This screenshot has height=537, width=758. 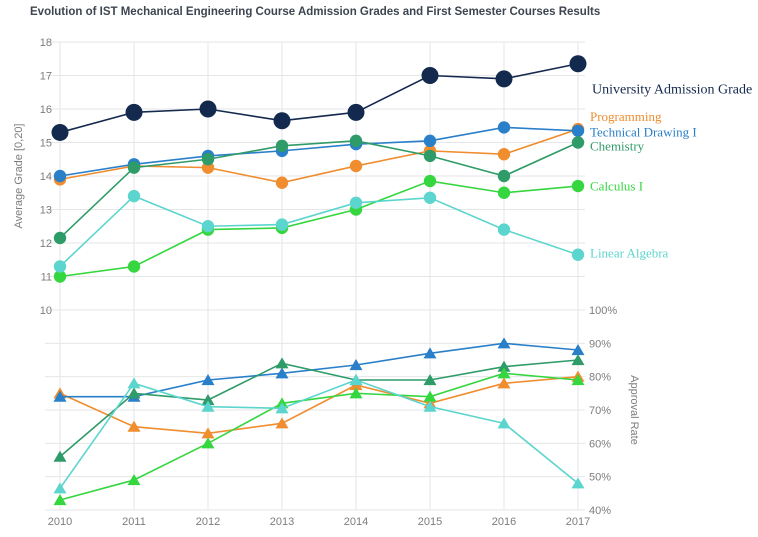 I want to click on rate-axis-tick-label: 70%, so click(x=600, y=411).